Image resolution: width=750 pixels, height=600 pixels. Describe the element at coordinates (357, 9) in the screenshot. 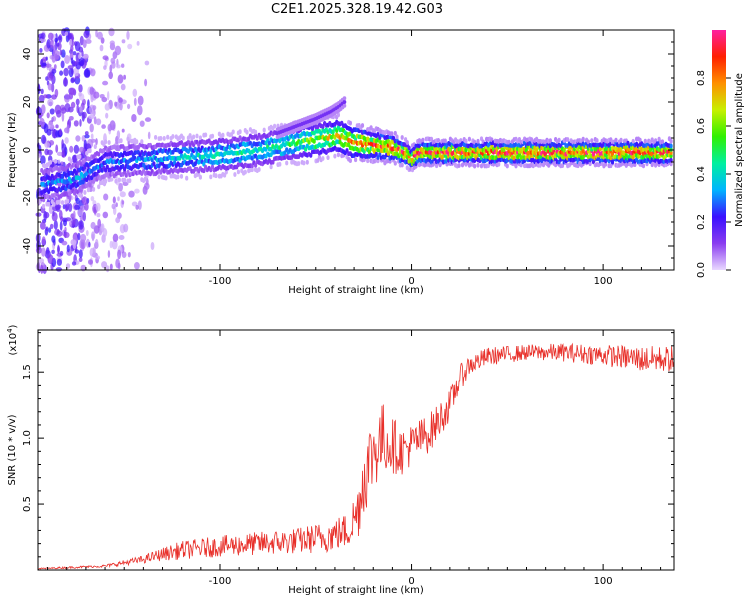

I see `figure-title: C2E1.2025.328.19.42.G03` at that location.